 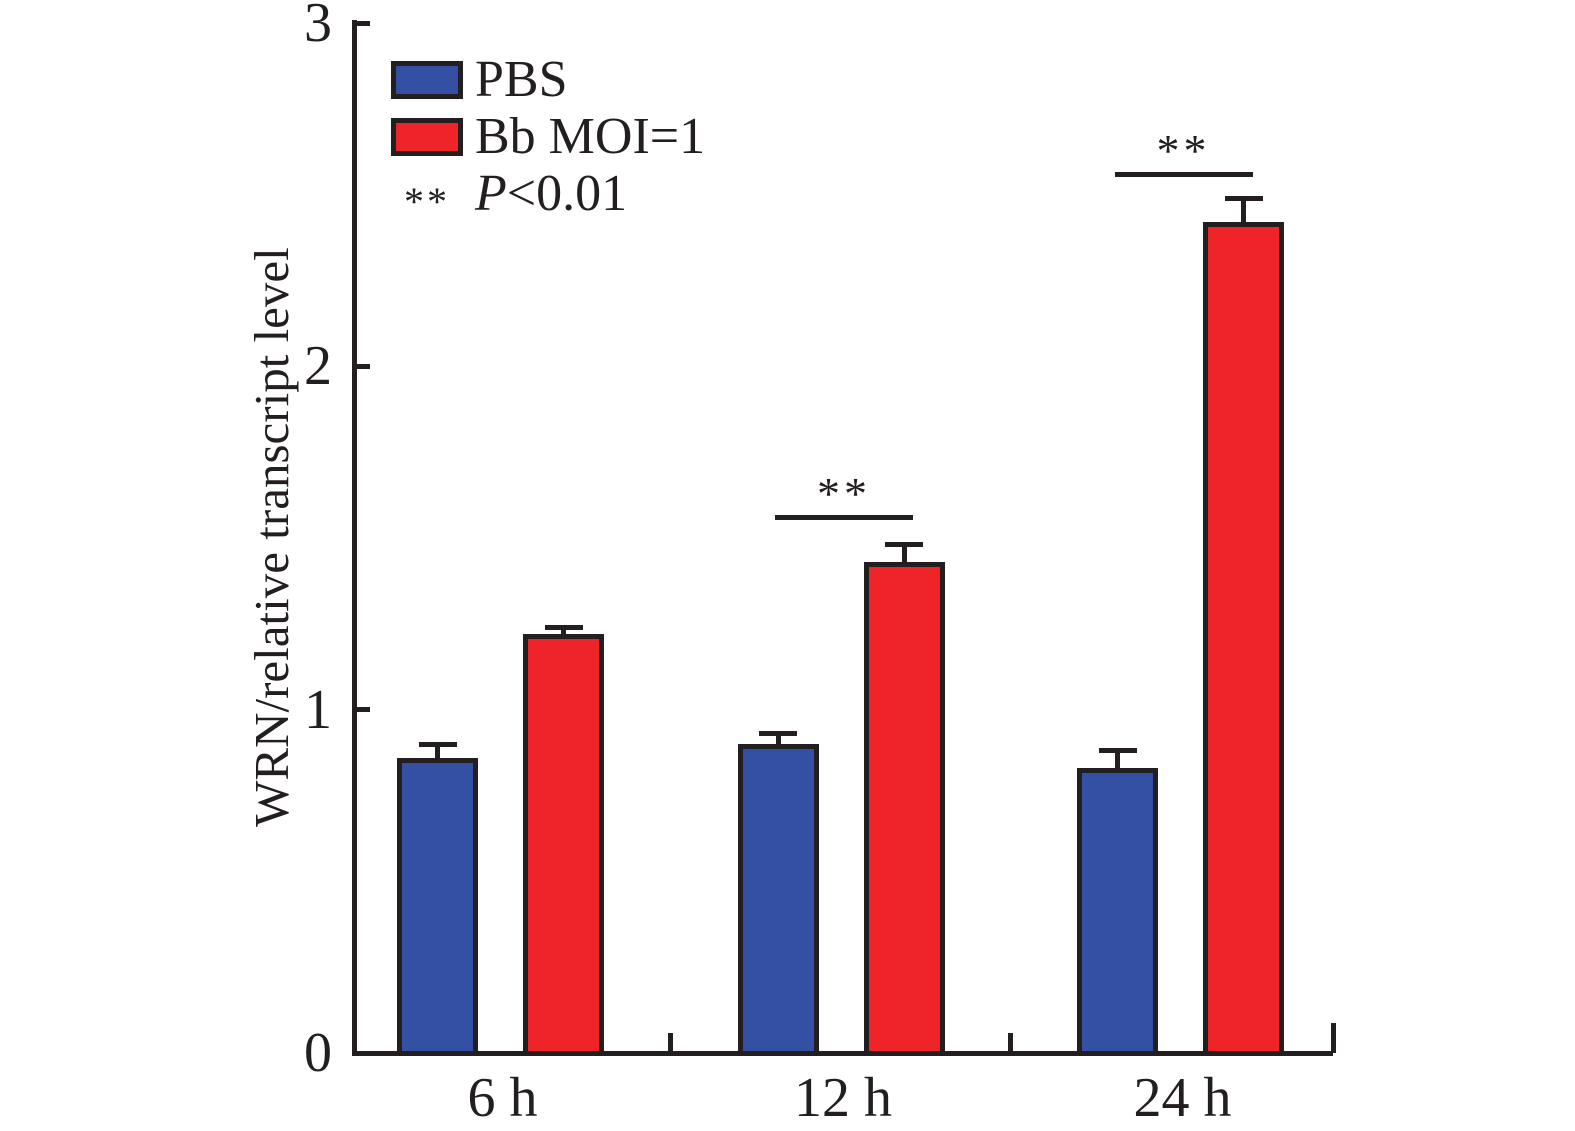 What do you see at coordinates (1117, 761) in the screenshot?
I see `error-bar-stem-pbs-24-h` at bounding box center [1117, 761].